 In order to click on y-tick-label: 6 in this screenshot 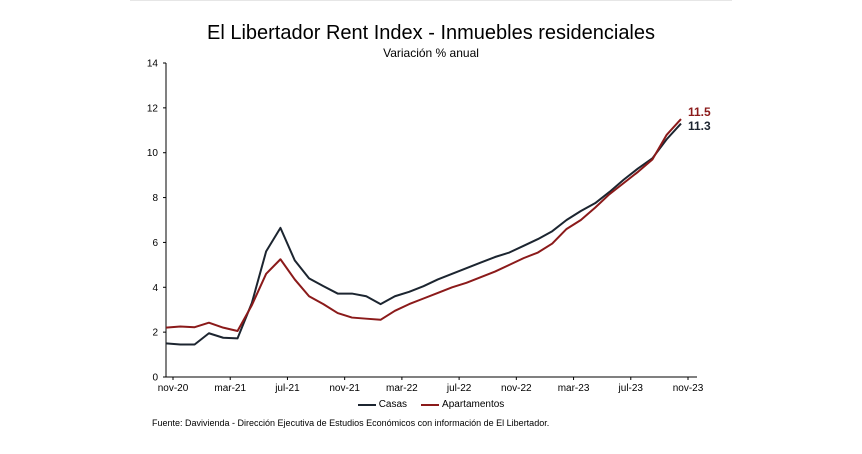, I will do `click(155, 243)`.